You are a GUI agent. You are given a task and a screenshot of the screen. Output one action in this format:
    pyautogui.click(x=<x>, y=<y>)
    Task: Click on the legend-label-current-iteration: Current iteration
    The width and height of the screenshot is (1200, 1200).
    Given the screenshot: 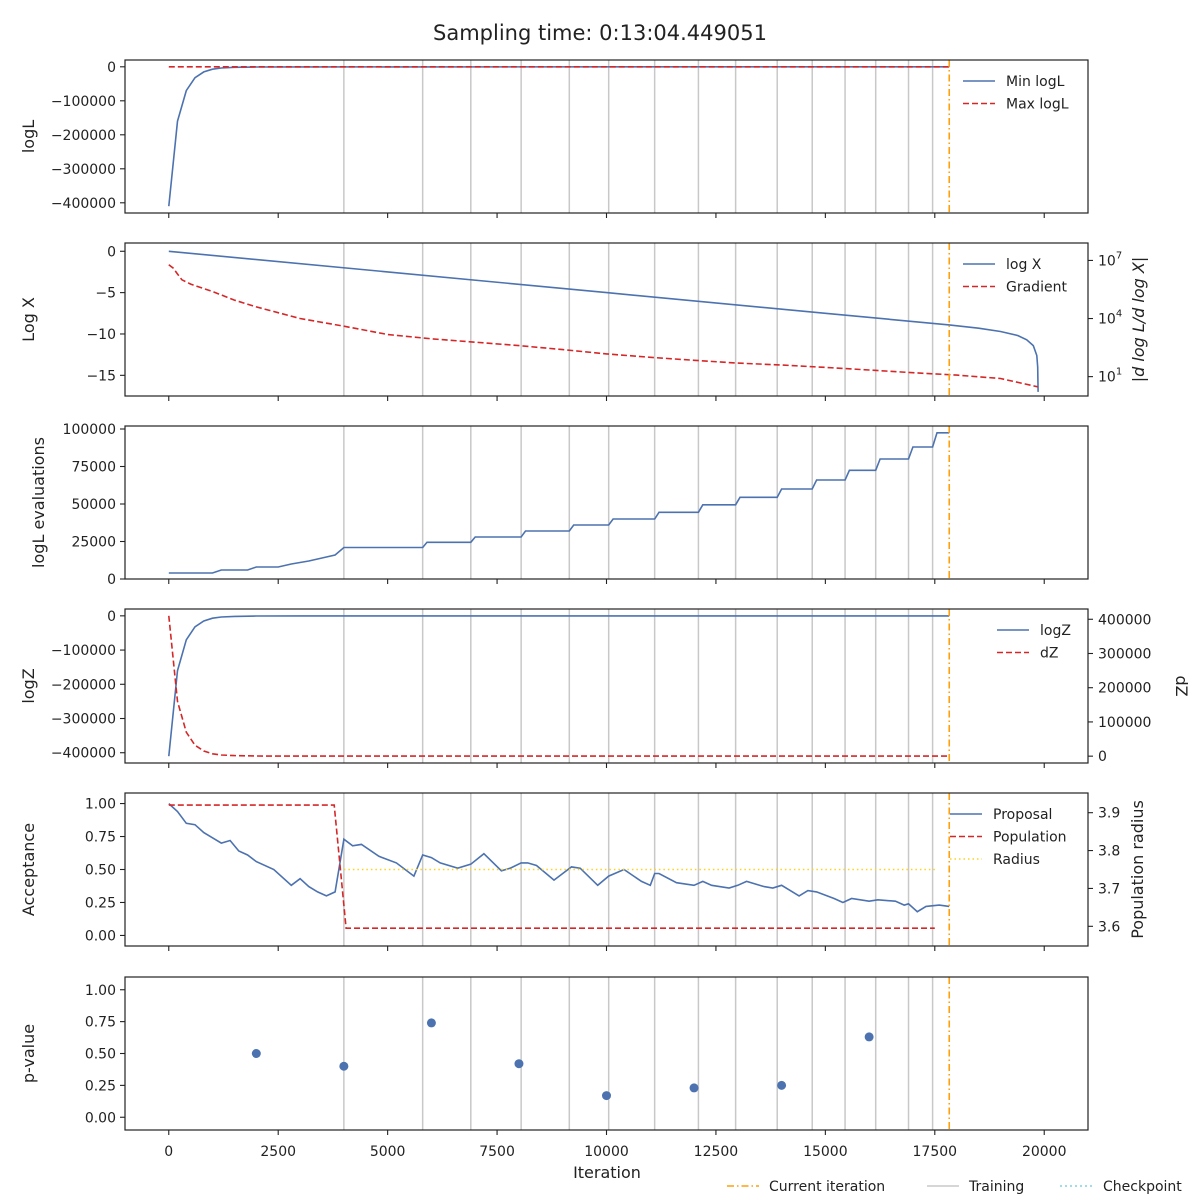 What is the action you would take?
    pyautogui.click(x=827, y=1187)
    